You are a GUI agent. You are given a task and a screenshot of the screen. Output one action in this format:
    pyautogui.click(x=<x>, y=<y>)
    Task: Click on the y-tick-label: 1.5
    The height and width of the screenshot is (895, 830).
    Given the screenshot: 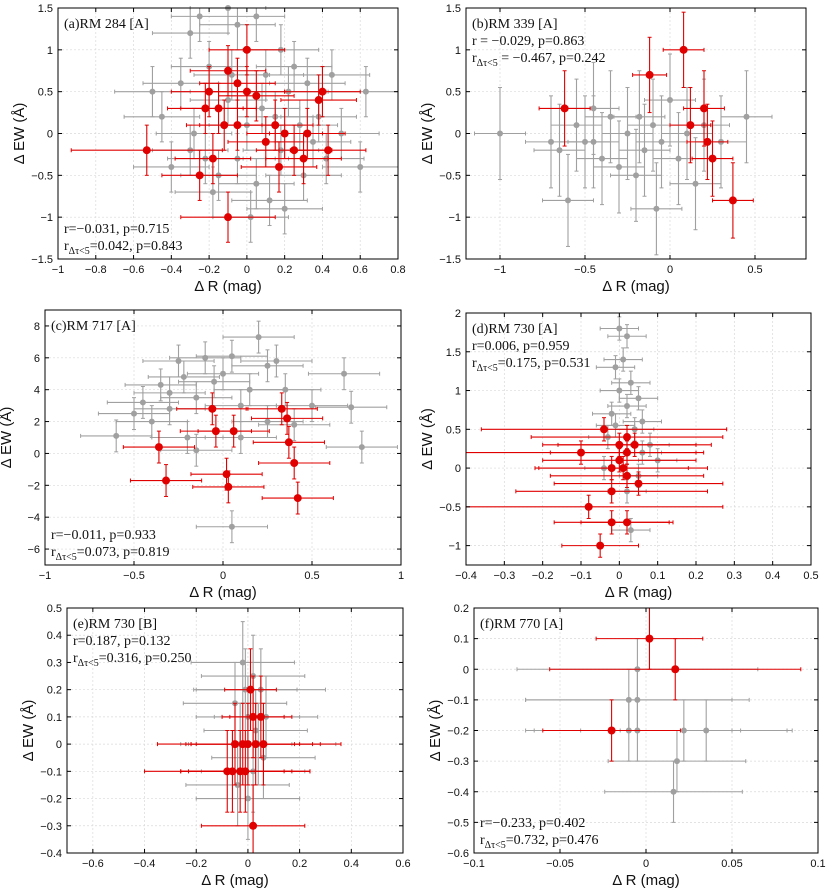 What is the action you would take?
    pyautogui.click(x=45, y=9)
    